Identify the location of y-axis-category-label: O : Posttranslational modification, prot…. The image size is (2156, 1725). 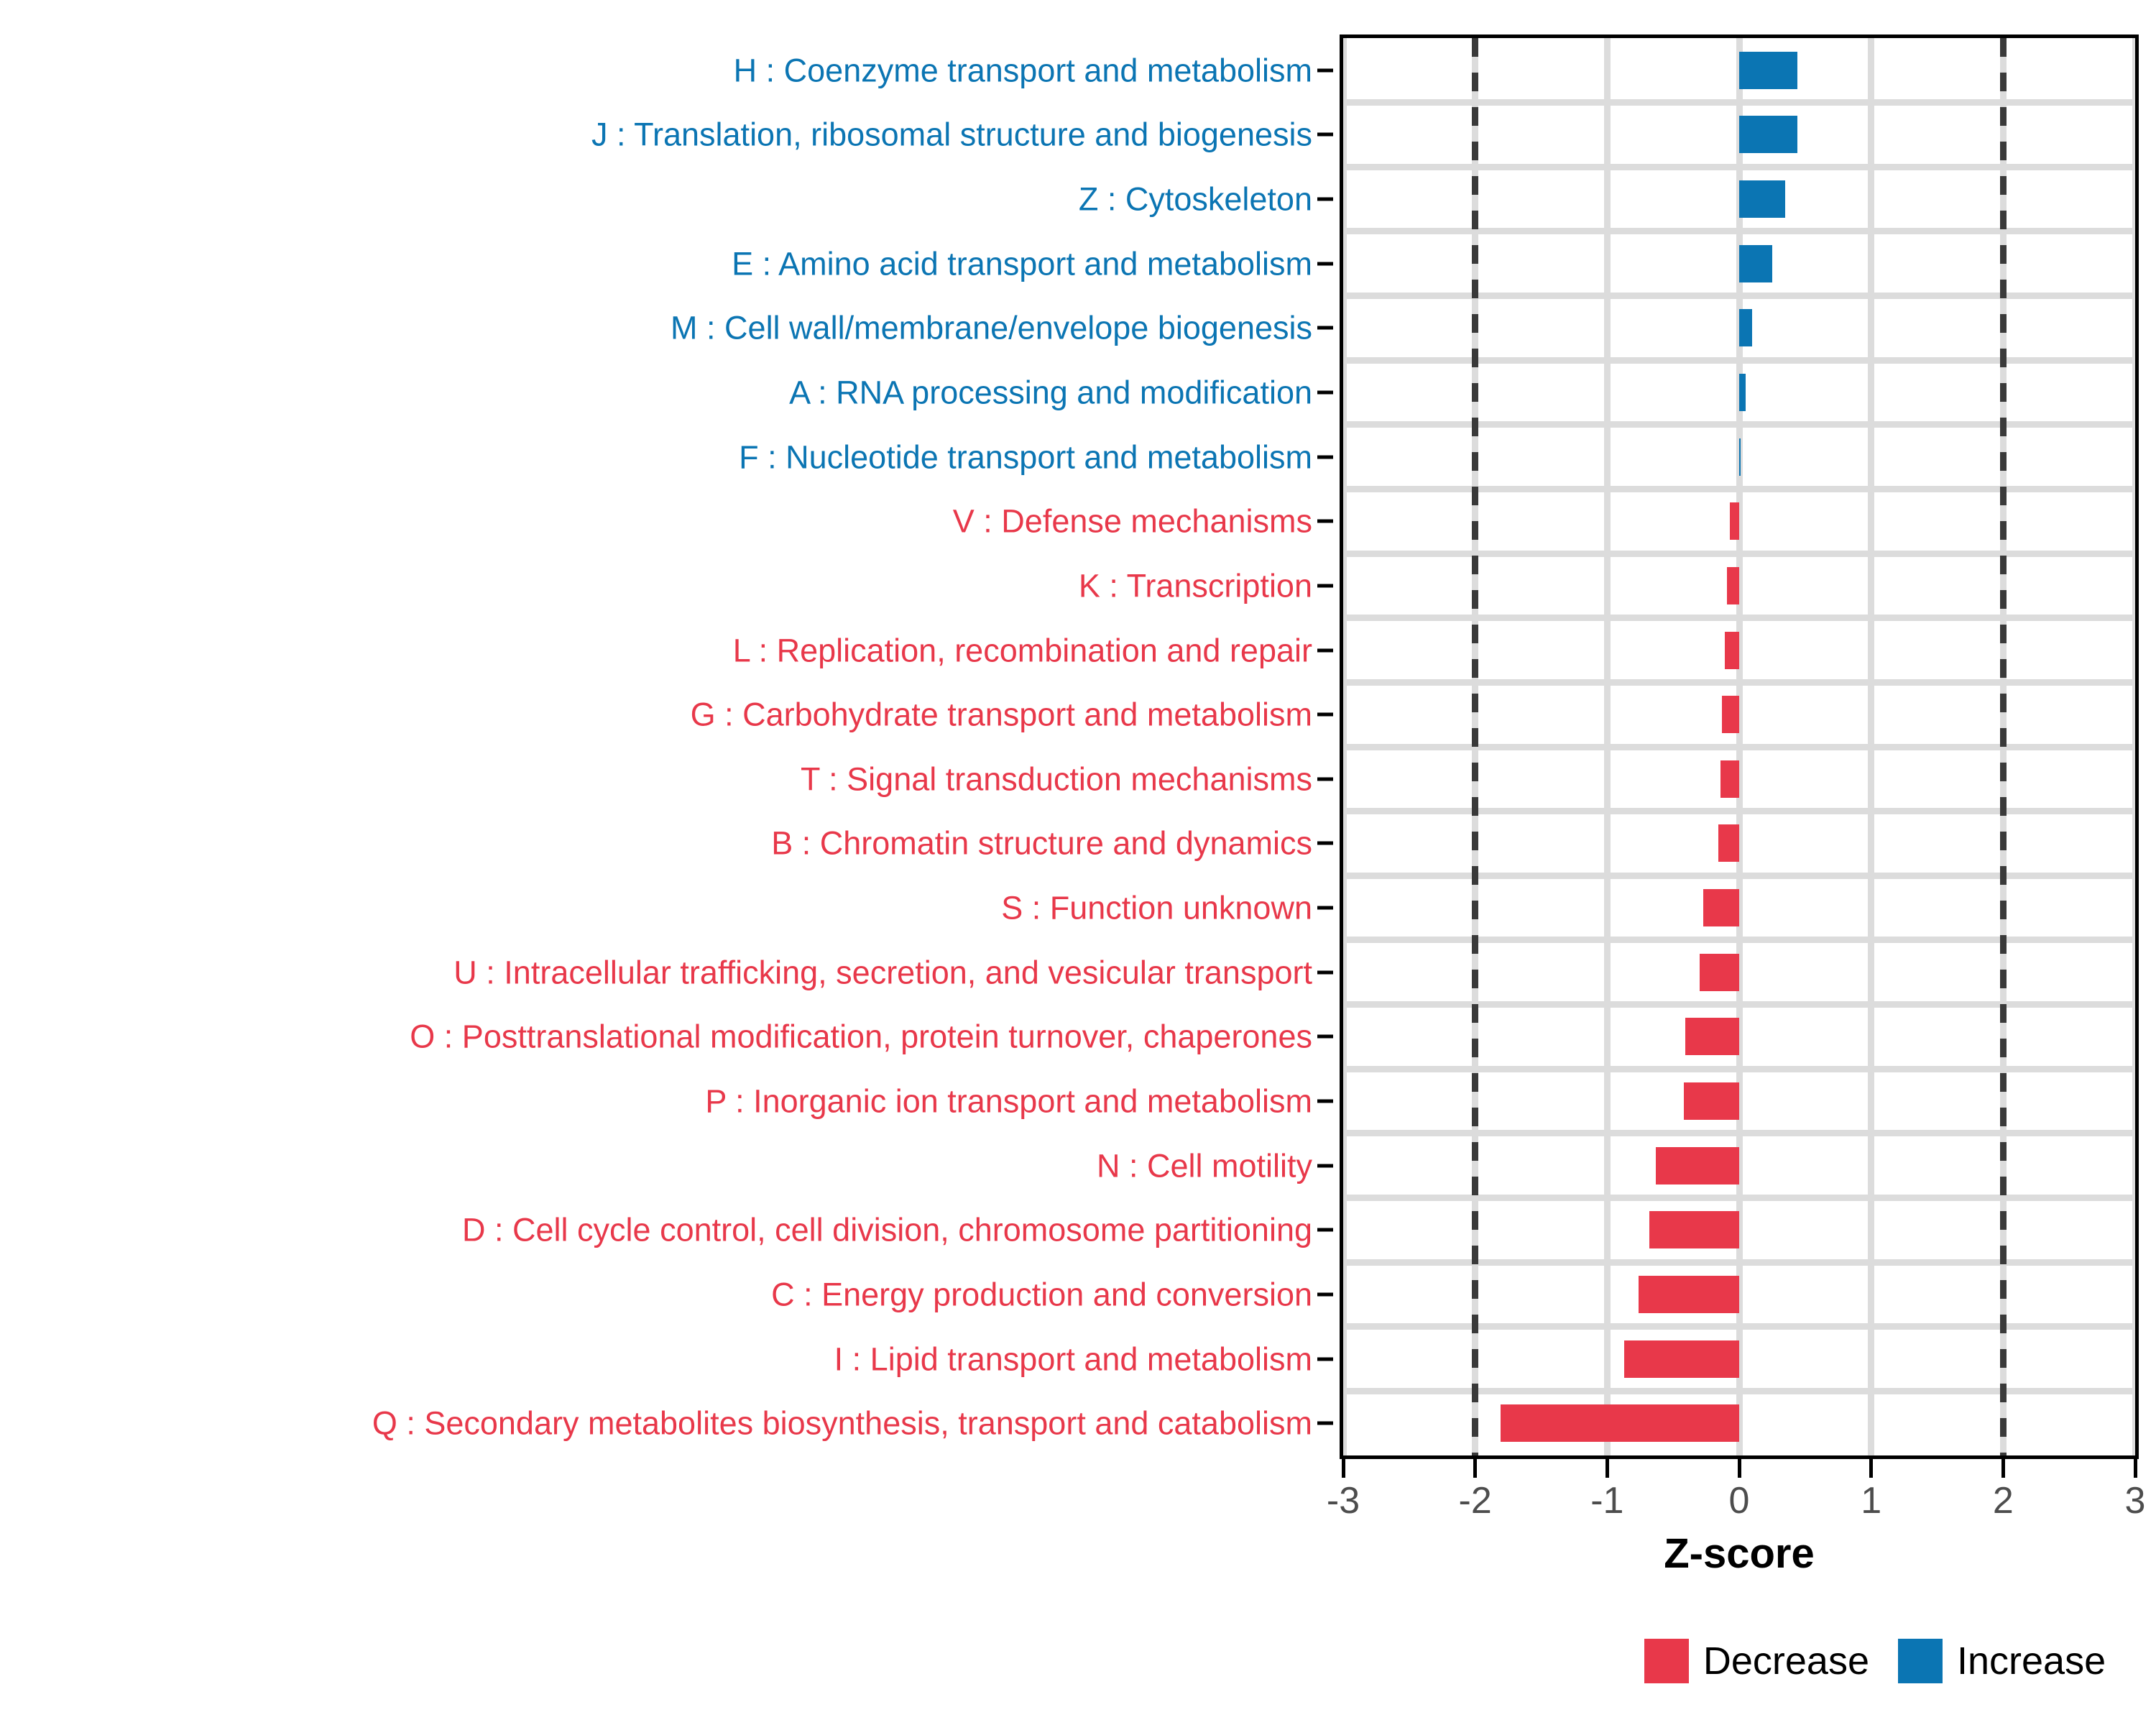
(861, 1036).